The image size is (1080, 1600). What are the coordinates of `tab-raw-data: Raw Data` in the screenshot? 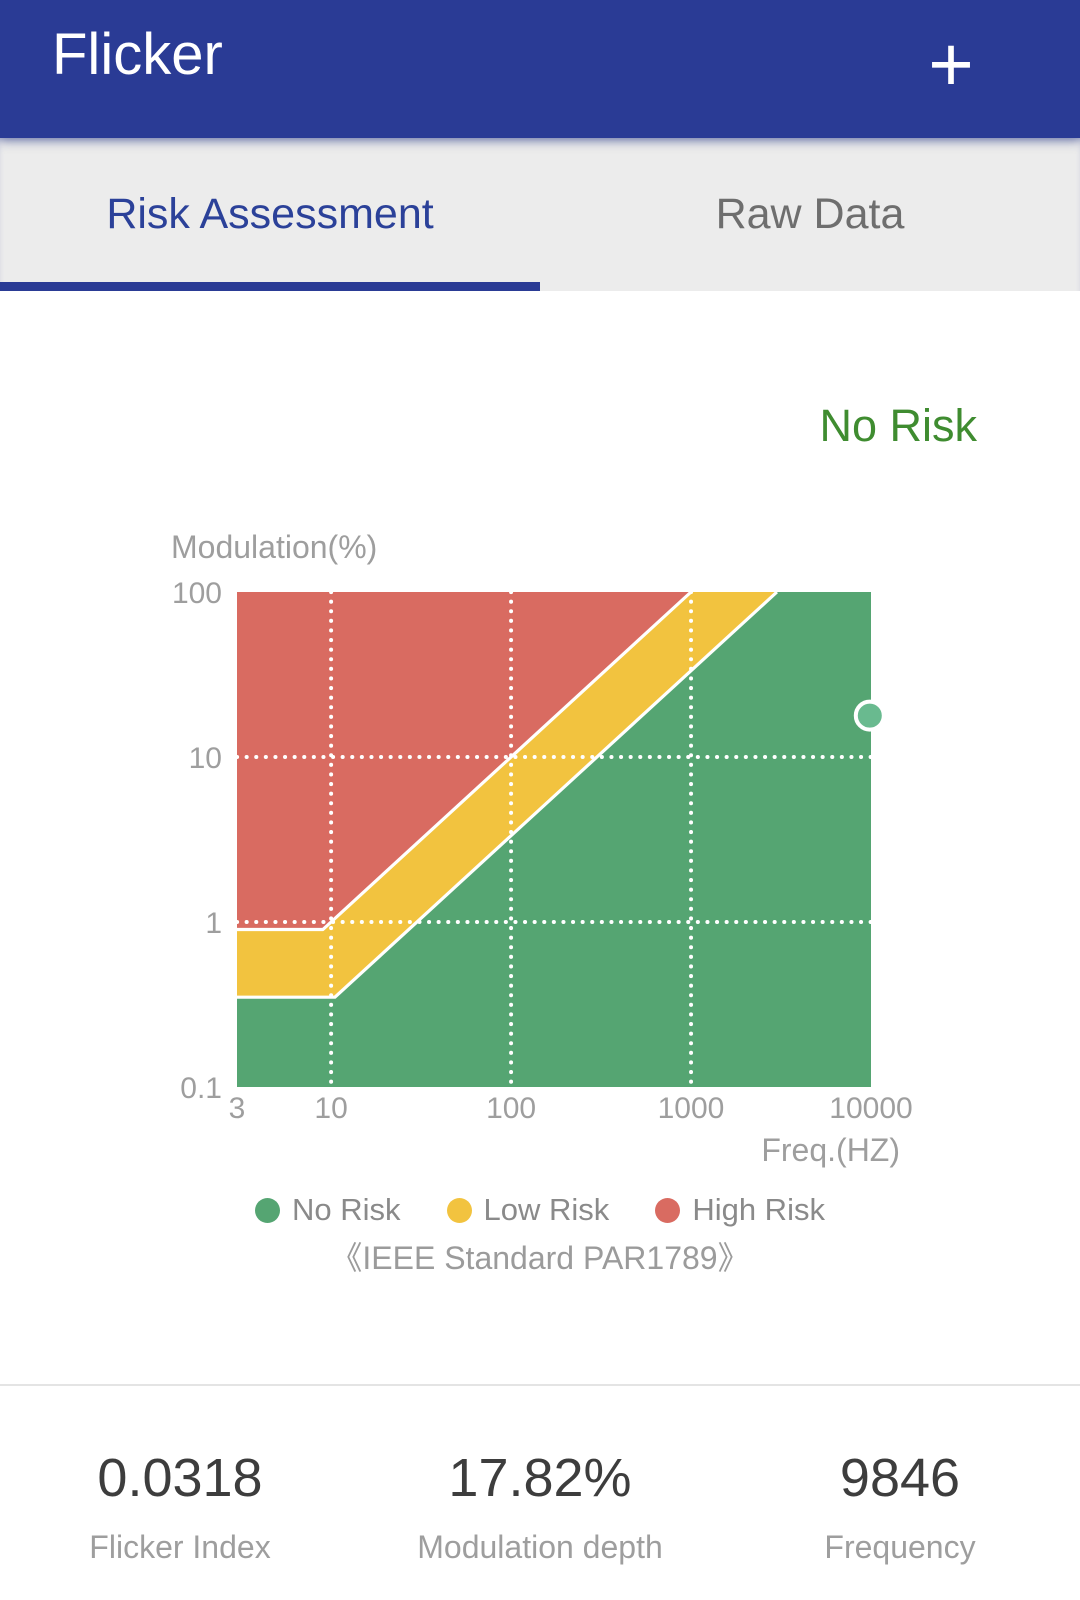 It's located at (810, 214).